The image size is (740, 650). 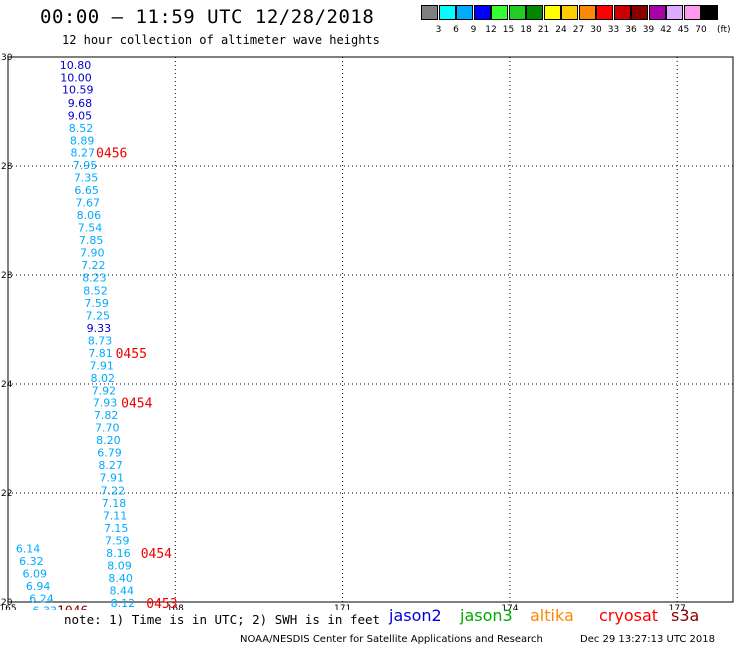 What do you see at coordinates (103, 378) in the screenshot?
I see `wave-height-value: 8.02` at bounding box center [103, 378].